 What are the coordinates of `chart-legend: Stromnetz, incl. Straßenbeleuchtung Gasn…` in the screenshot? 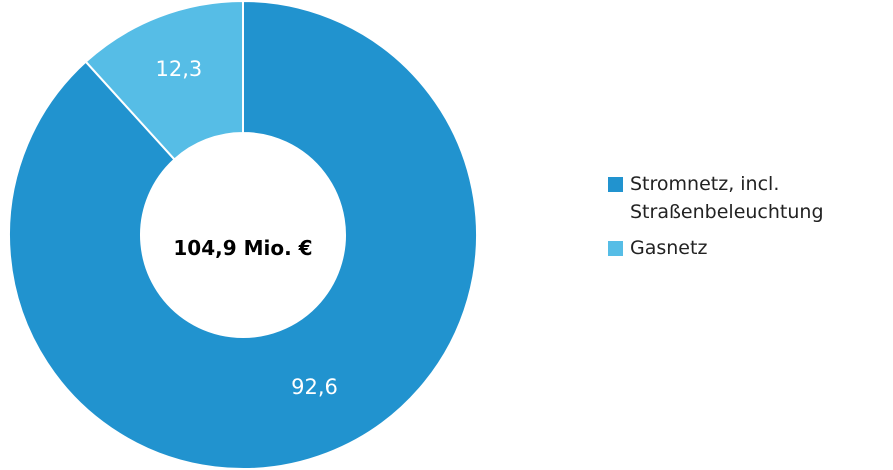 It's located at (748, 220).